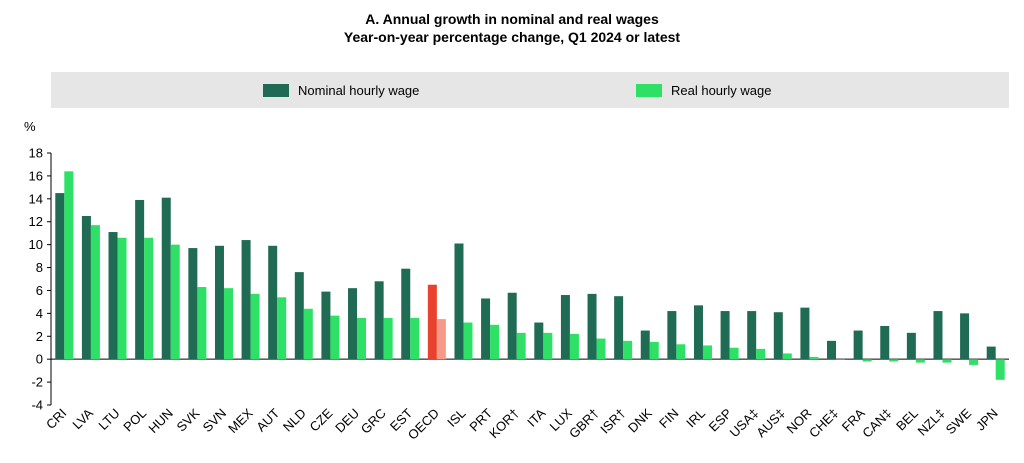 The height and width of the screenshot is (463, 1024). Describe the element at coordinates (276, 90) in the screenshot. I see `legend-swatch-nominal` at that location.